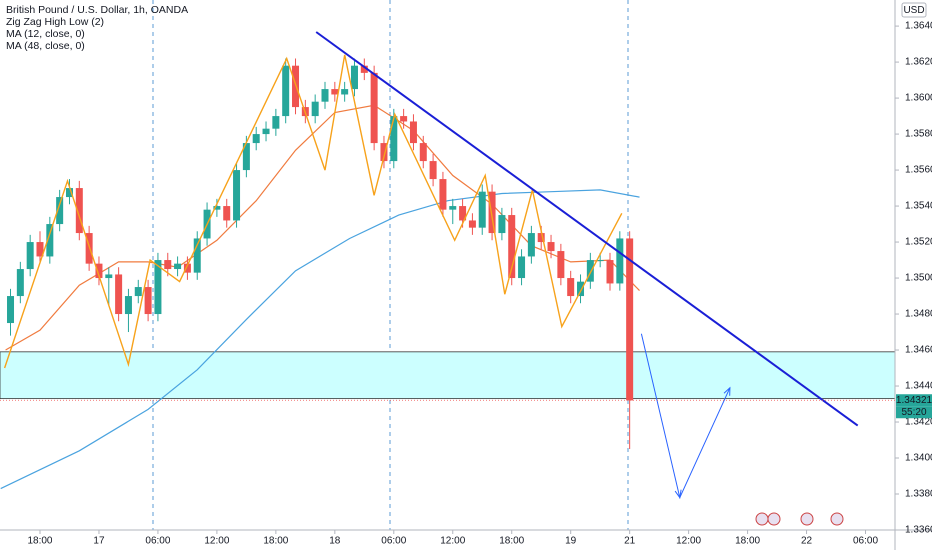 The width and height of the screenshot is (932, 550). Describe the element at coordinates (447, 375) in the screenshot. I see `support-zone` at that location.